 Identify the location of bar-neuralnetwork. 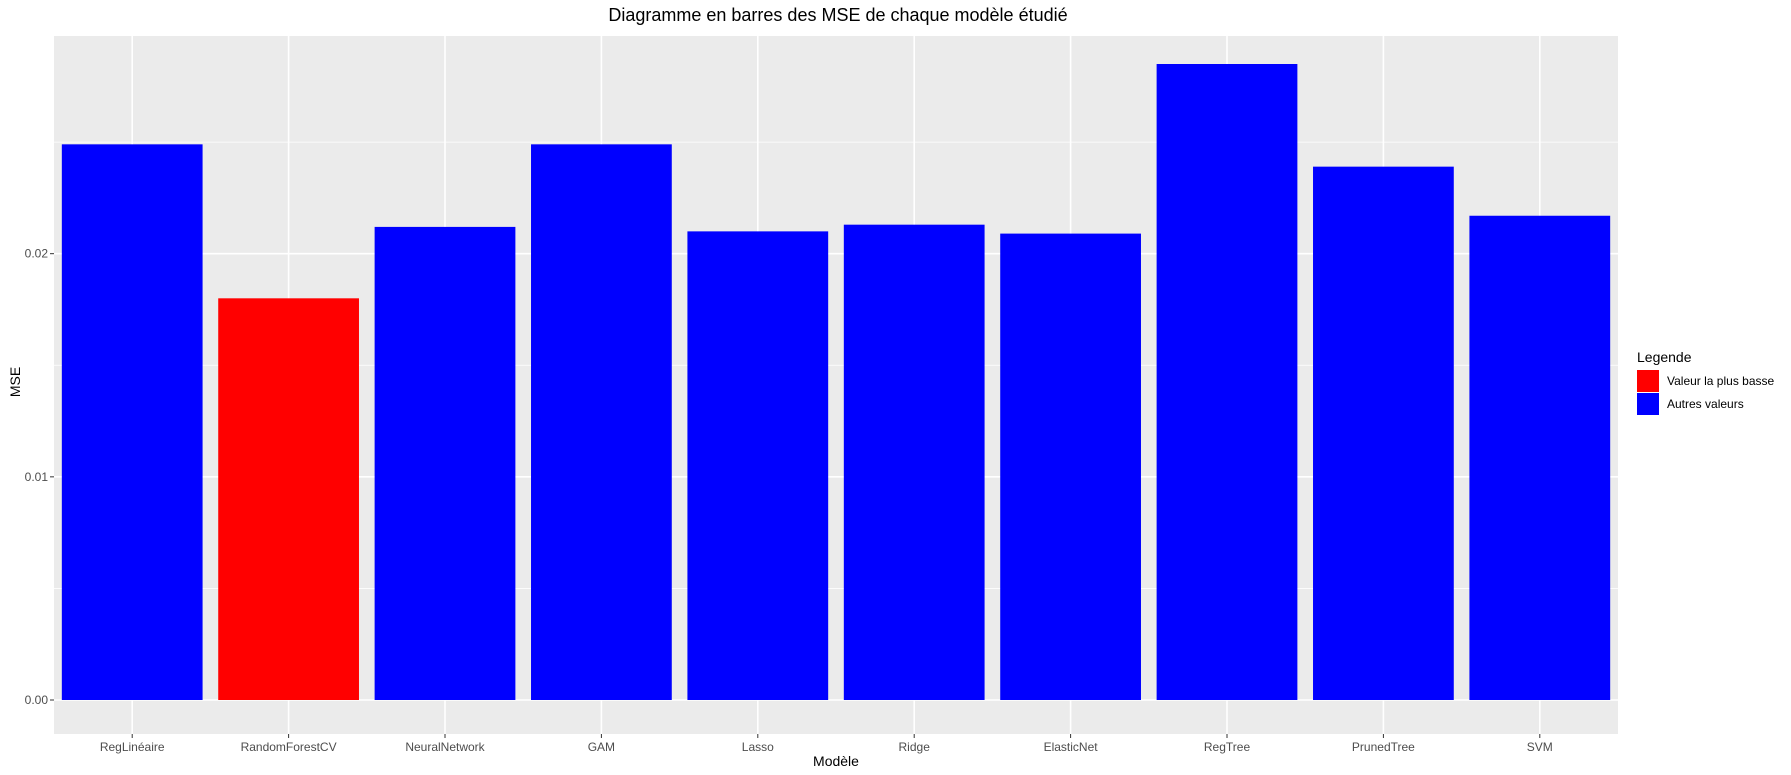
(445, 463).